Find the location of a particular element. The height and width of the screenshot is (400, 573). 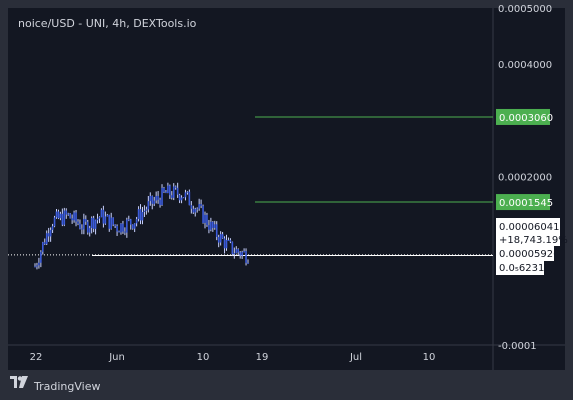

price-label-change: +18,743.19% is located at coordinates (533, 240).